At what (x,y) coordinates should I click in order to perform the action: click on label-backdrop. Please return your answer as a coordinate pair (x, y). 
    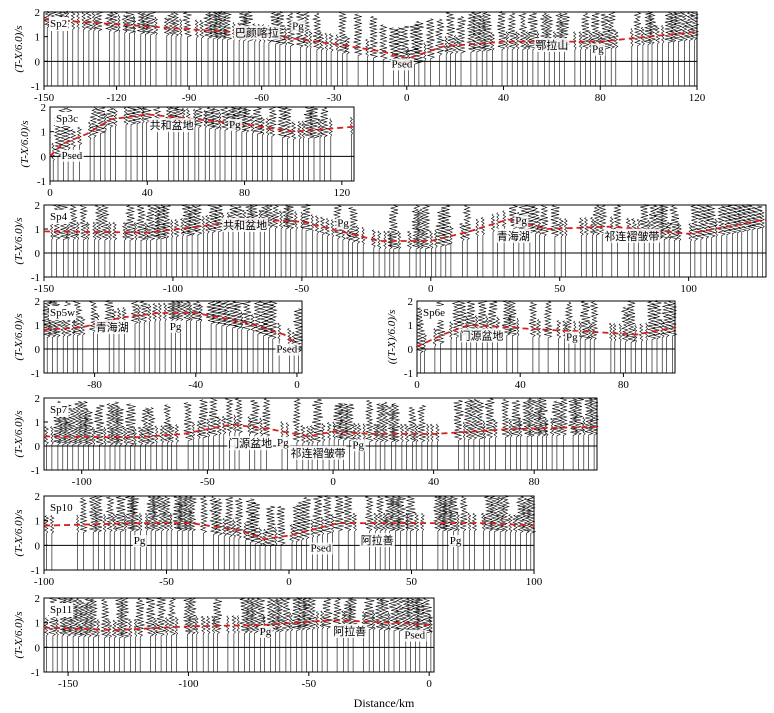
    Looking at the image, I should click on (59, 410).